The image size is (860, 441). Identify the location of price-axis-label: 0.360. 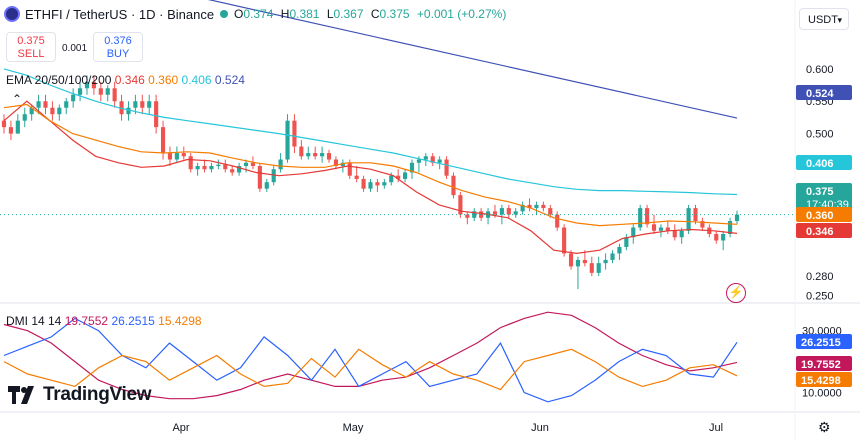
(824, 214).